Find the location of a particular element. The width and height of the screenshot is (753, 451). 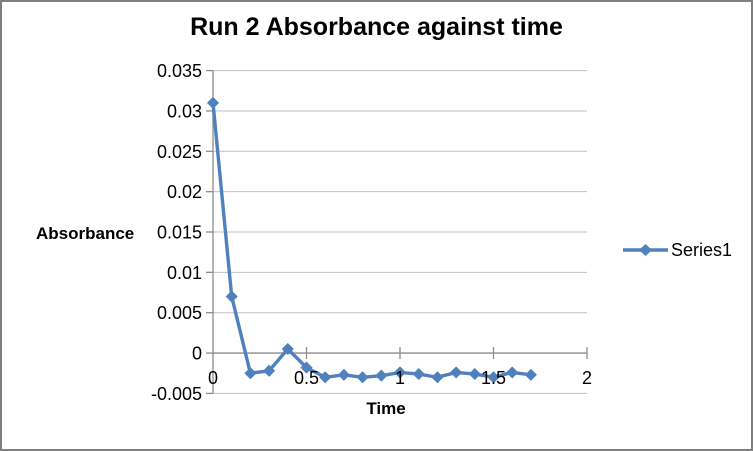

y-tick-label: 0.03 is located at coordinates (184, 111).